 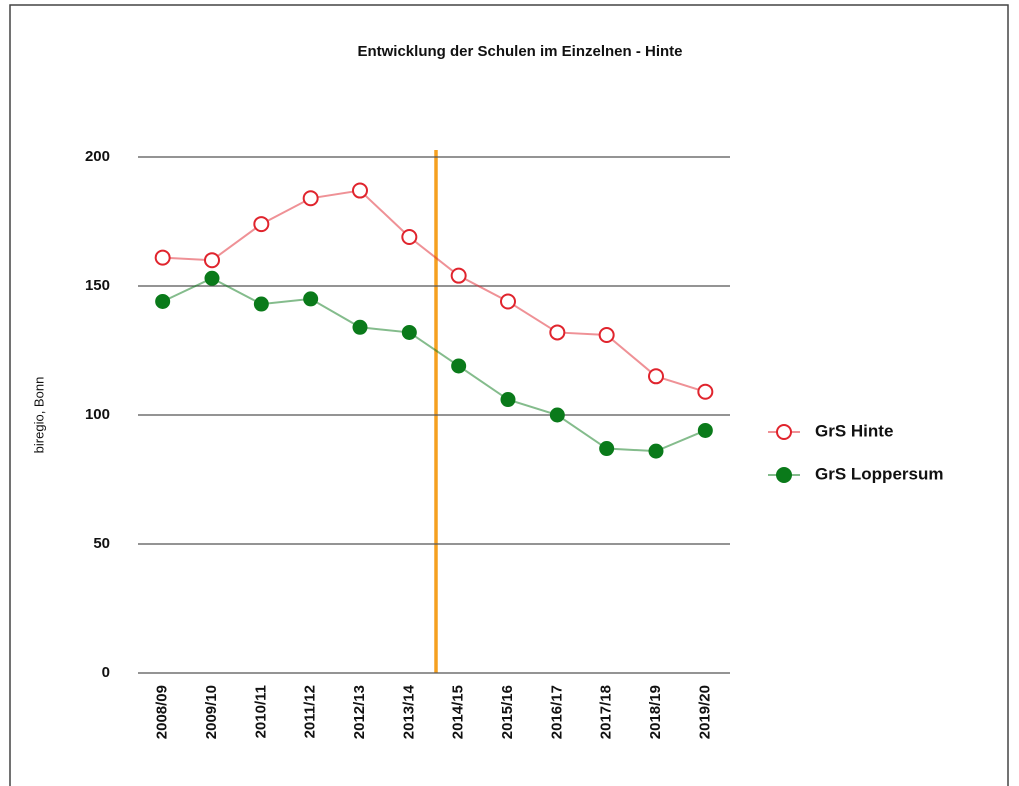 I want to click on x-tick-label: 2009/10, so click(x=211, y=712).